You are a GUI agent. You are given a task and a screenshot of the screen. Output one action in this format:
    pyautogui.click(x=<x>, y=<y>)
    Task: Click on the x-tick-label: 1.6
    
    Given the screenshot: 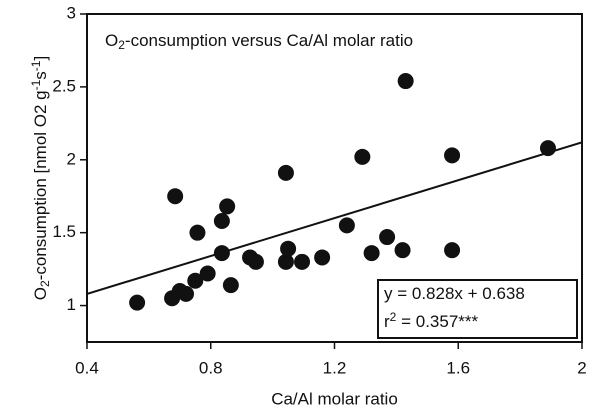 What is the action you would take?
    pyautogui.click(x=458, y=367)
    